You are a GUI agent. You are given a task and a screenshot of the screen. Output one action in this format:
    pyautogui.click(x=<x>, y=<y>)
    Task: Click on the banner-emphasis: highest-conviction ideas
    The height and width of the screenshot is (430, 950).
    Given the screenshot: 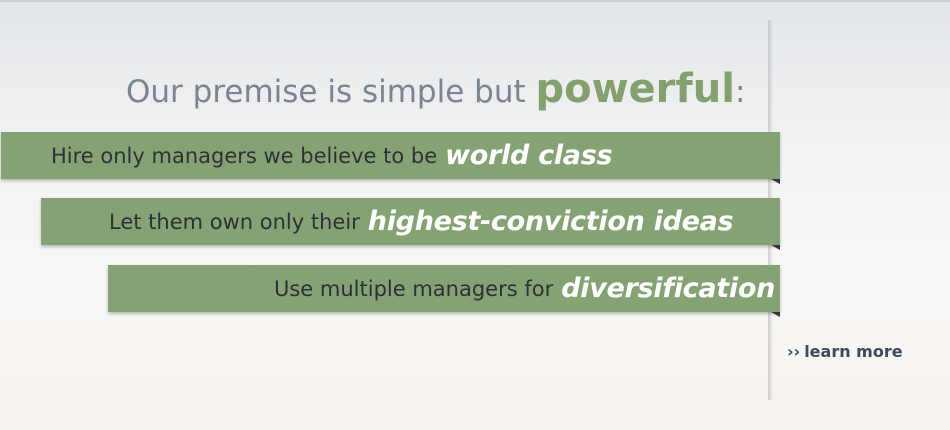 What is the action you would take?
    pyautogui.click(x=550, y=221)
    